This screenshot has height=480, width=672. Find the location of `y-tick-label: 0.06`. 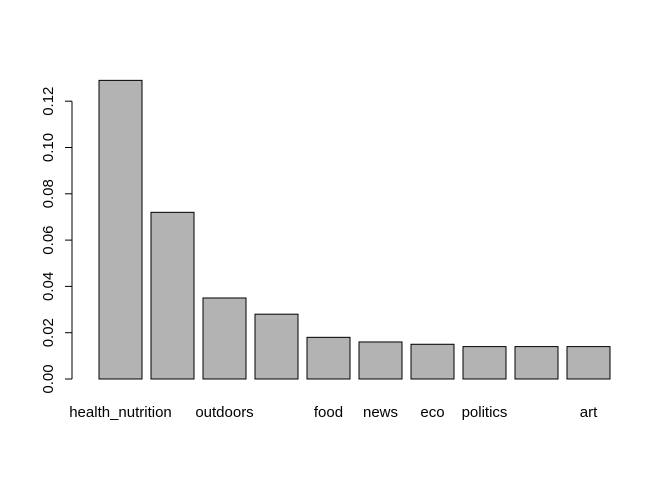

y-tick-label: 0.06 is located at coordinates (48, 239).